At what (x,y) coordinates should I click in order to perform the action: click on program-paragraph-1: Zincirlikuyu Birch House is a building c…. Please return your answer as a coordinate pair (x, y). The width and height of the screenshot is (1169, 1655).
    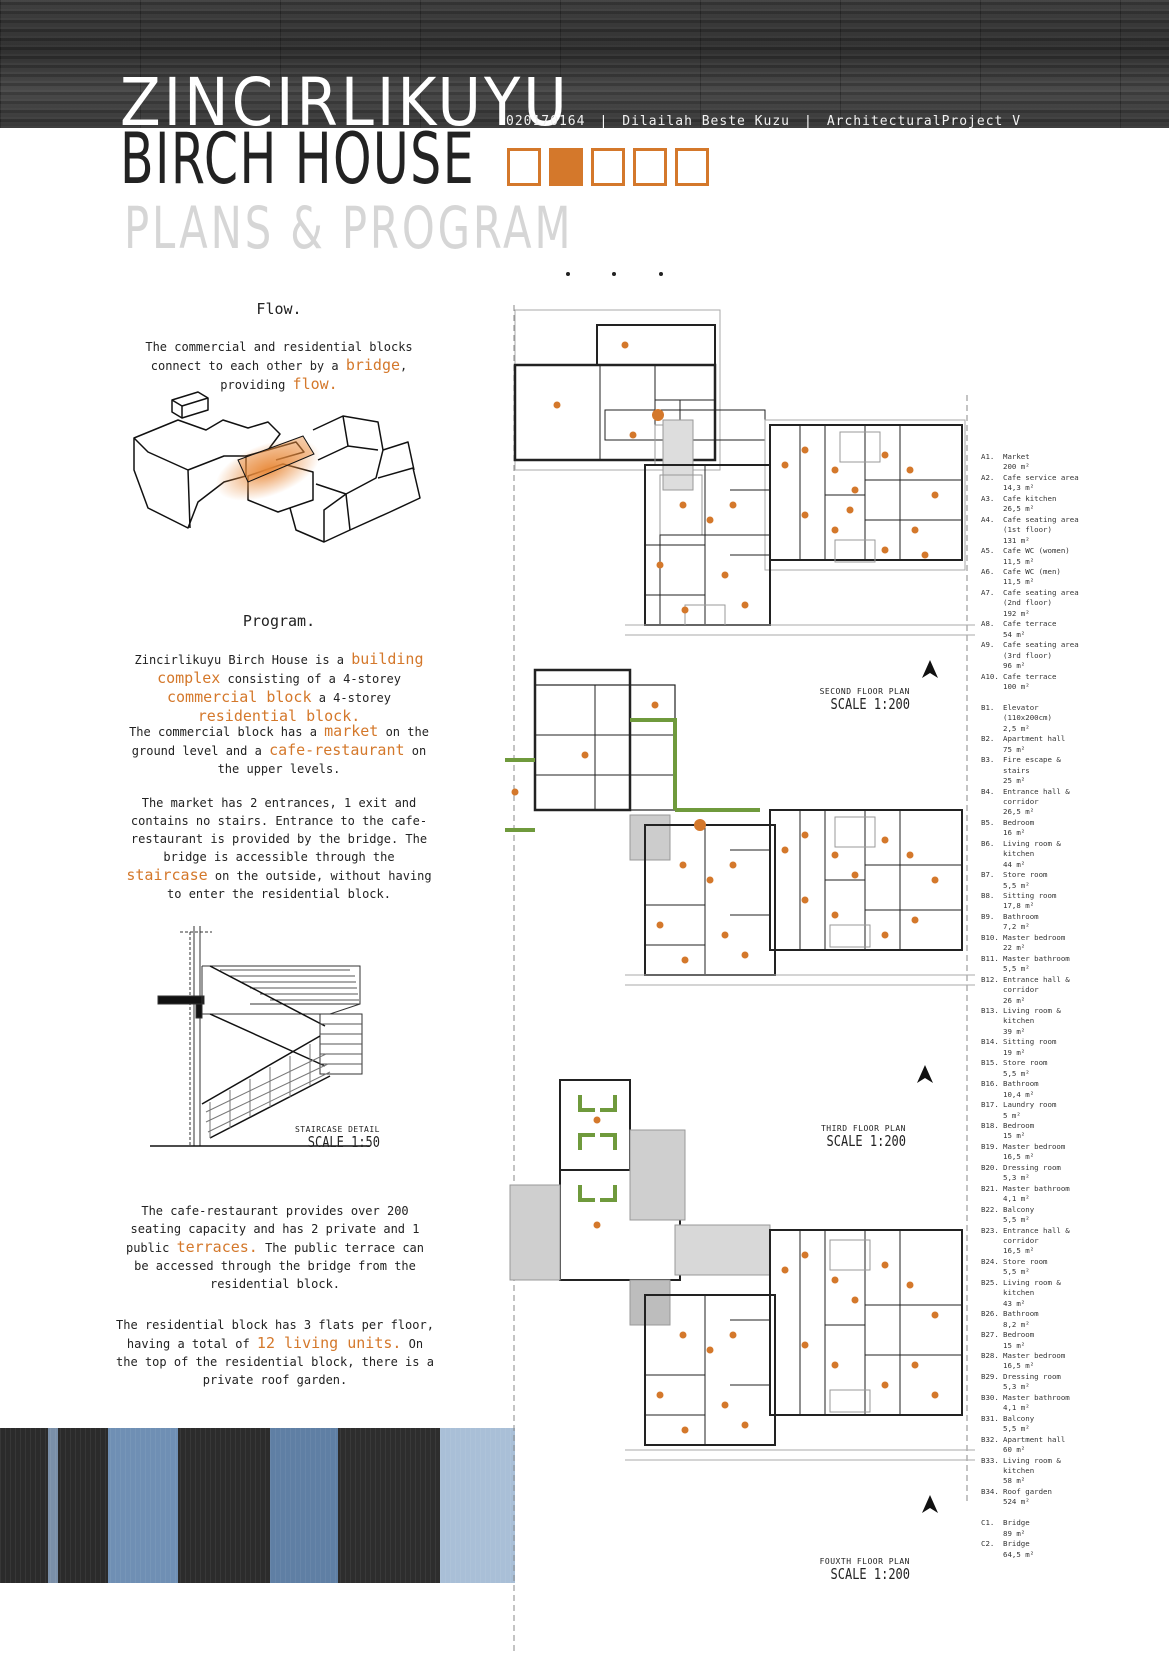
    Looking at the image, I should click on (279, 688).